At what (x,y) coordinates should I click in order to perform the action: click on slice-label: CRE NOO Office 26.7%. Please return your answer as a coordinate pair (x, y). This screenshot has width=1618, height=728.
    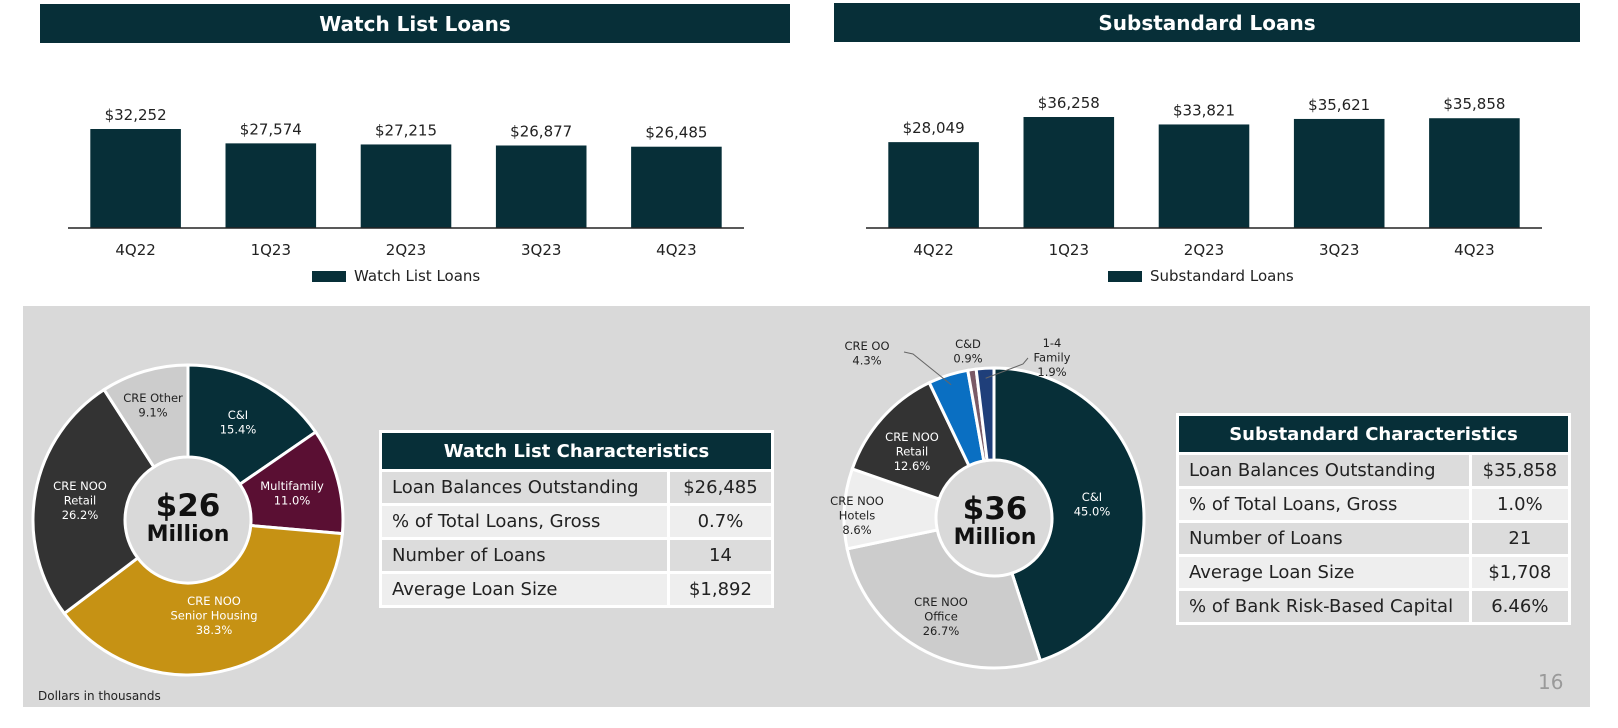
    Looking at the image, I should click on (941, 616).